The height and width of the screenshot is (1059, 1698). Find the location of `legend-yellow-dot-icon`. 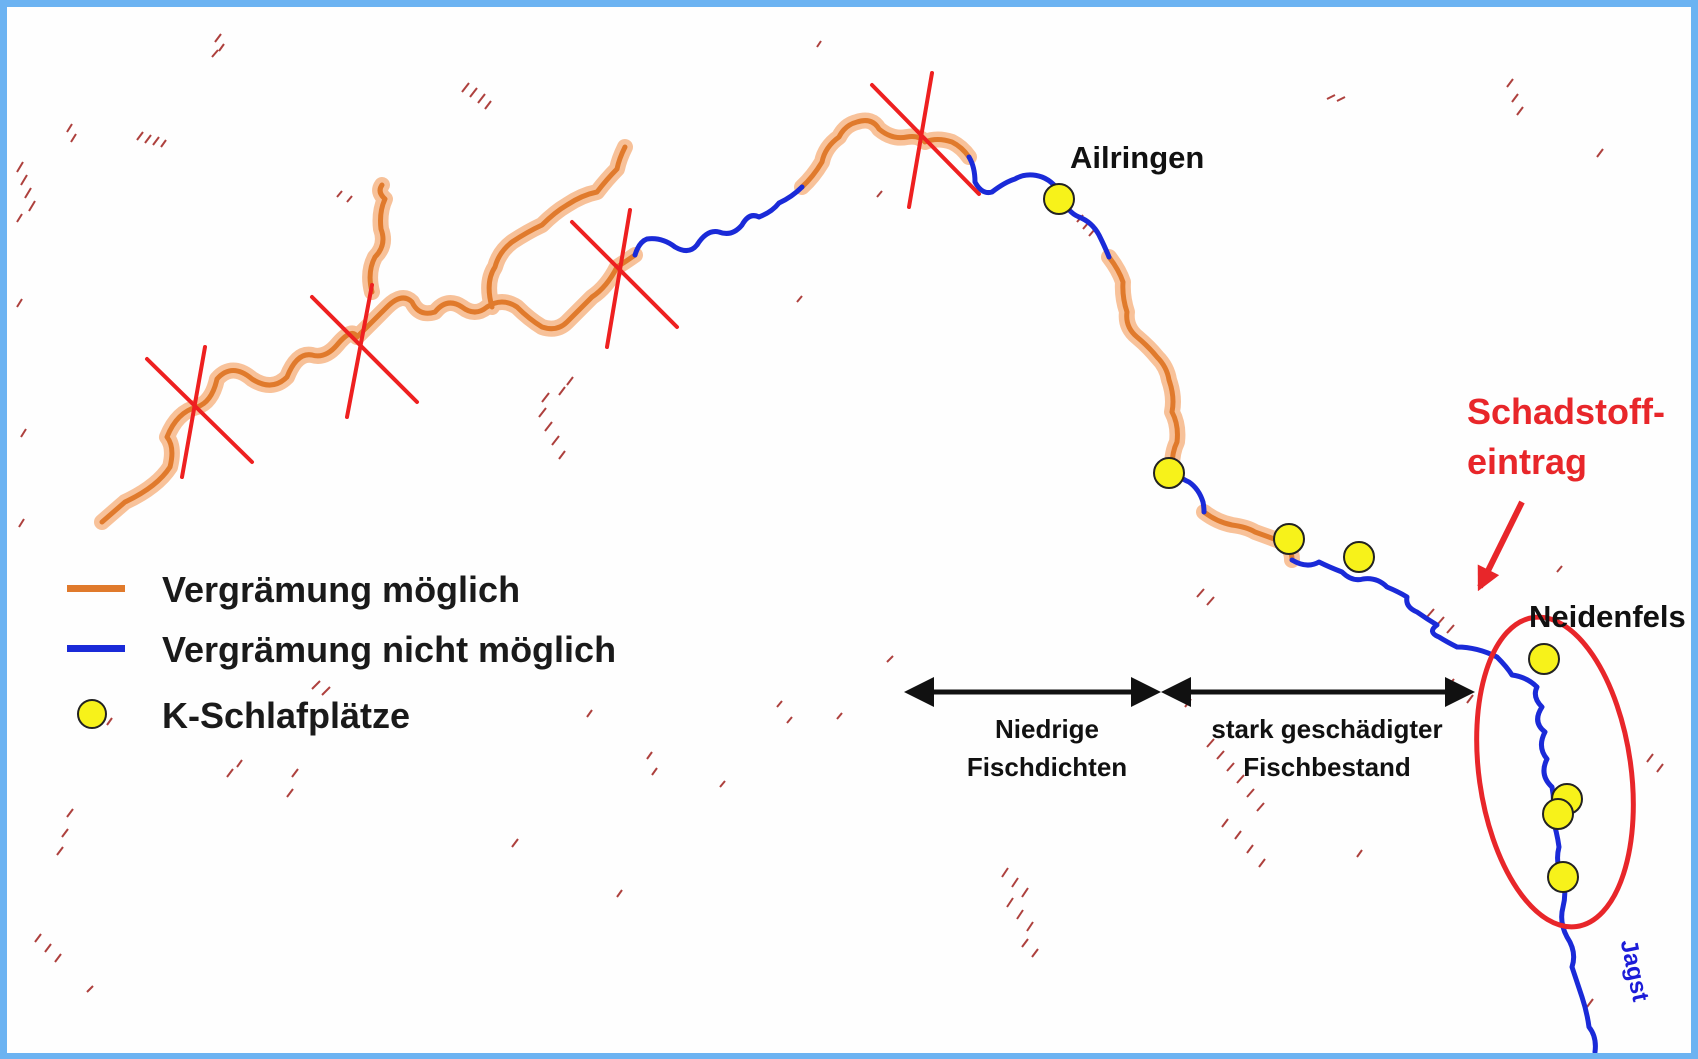

legend-yellow-dot-icon is located at coordinates (92, 714).